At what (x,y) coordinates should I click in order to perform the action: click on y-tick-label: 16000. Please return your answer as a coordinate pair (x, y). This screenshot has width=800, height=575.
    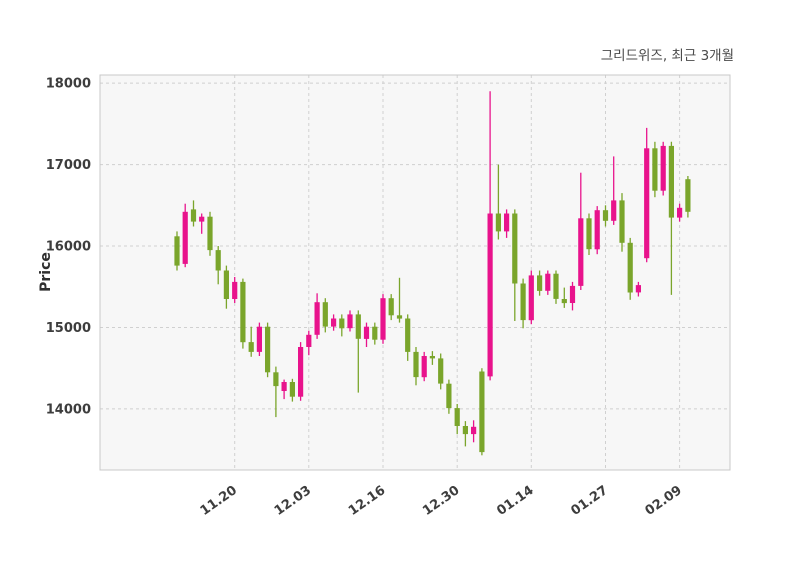
    Looking at the image, I should click on (68, 247).